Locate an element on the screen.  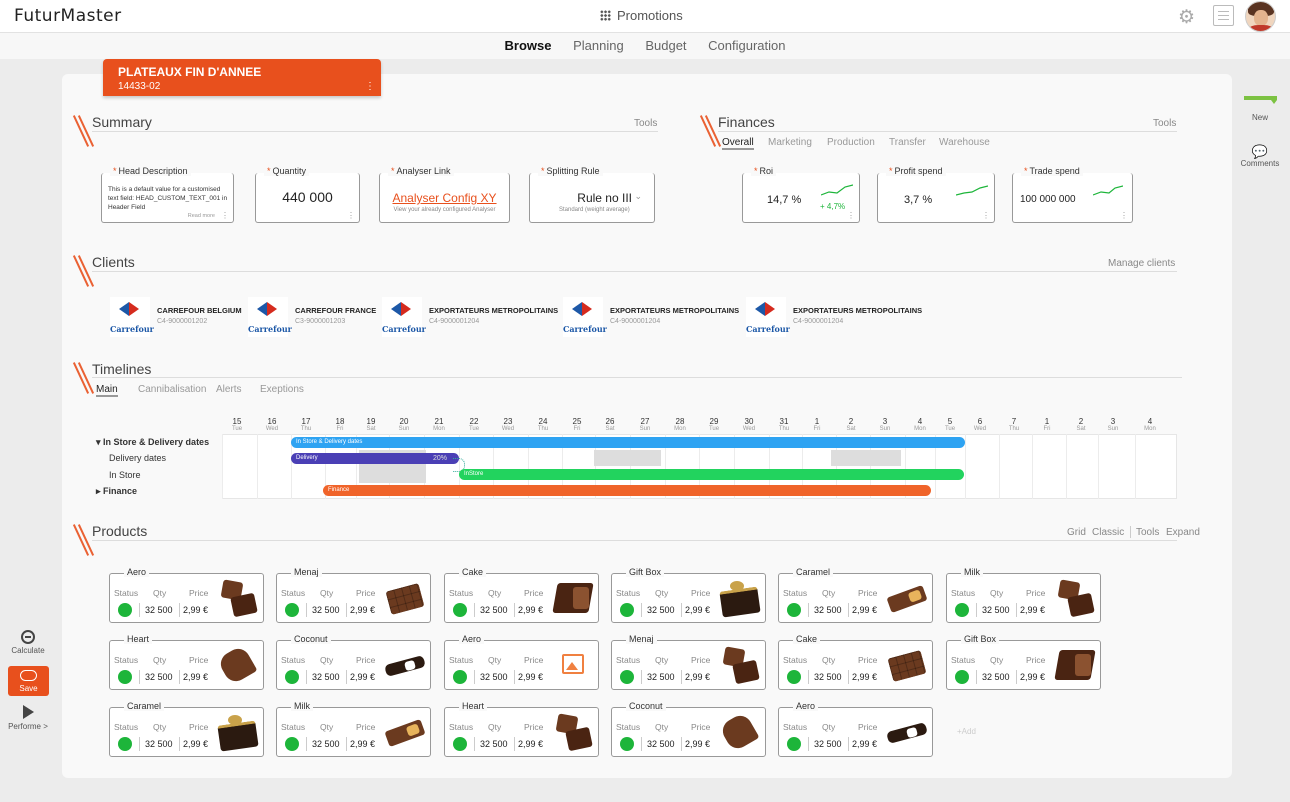
nav-browse: Browse is located at coordinates (528, 45).